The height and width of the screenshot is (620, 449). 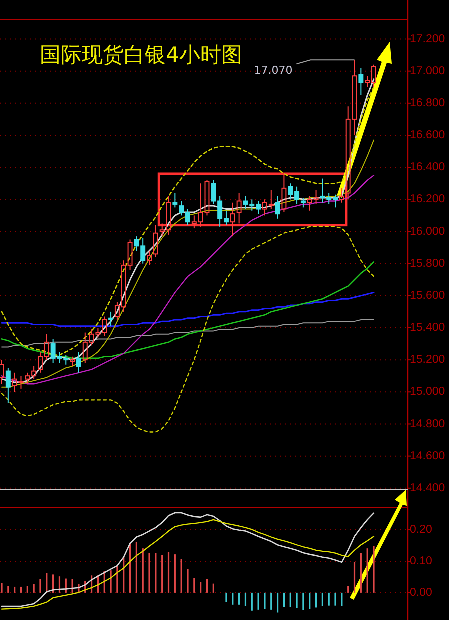 What do you see at coordinates (428, 296) in the screenshot?
I see `y-tick-label: 15.600` at bounding box center [428, 296].